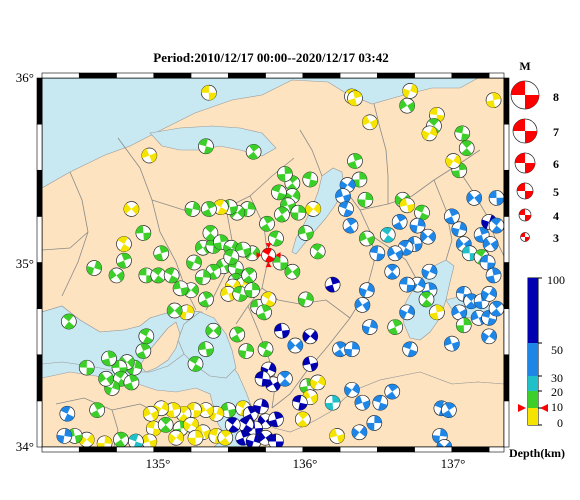  I want to click on depth-marker, so click(533, 408).